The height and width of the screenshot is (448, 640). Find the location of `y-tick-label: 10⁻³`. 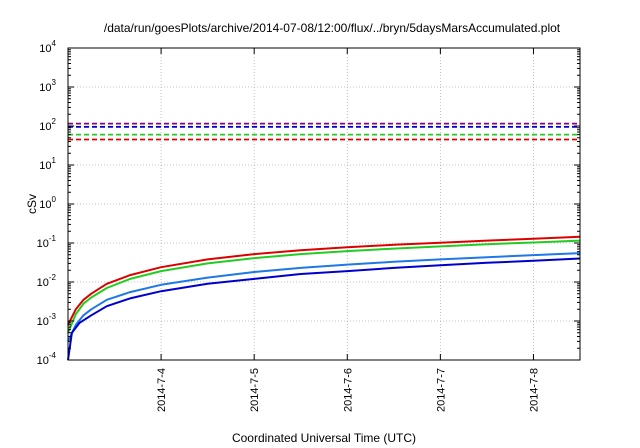

y-tick-label: 10⁻³ is located at coordinates (47, 320).